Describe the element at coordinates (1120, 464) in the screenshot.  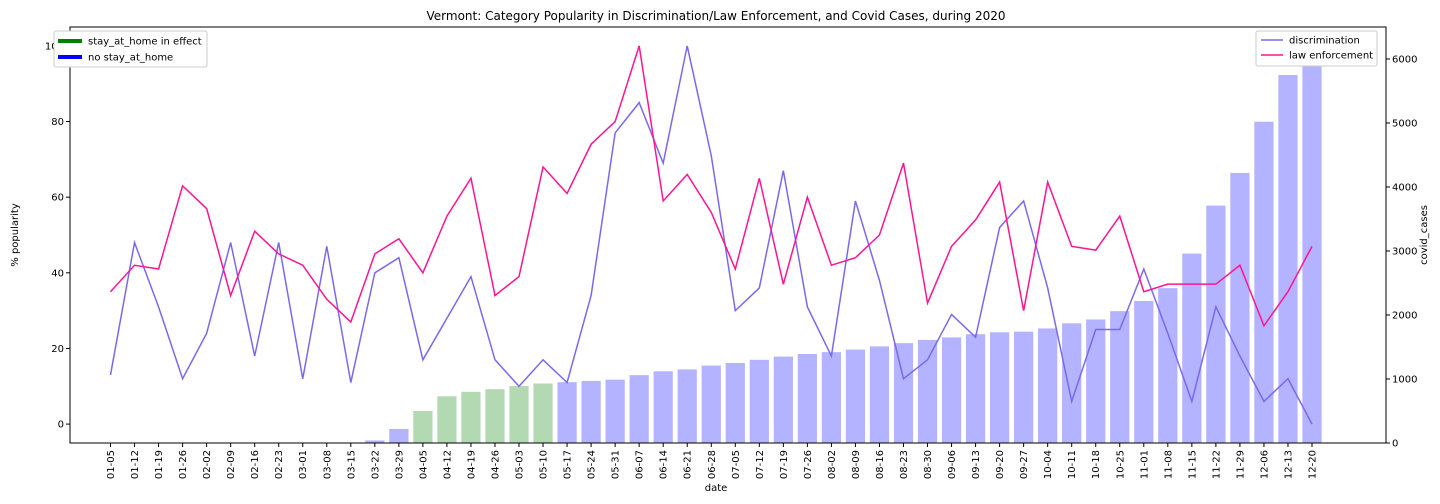
I see `x-tick-label: 10-25` at that location.